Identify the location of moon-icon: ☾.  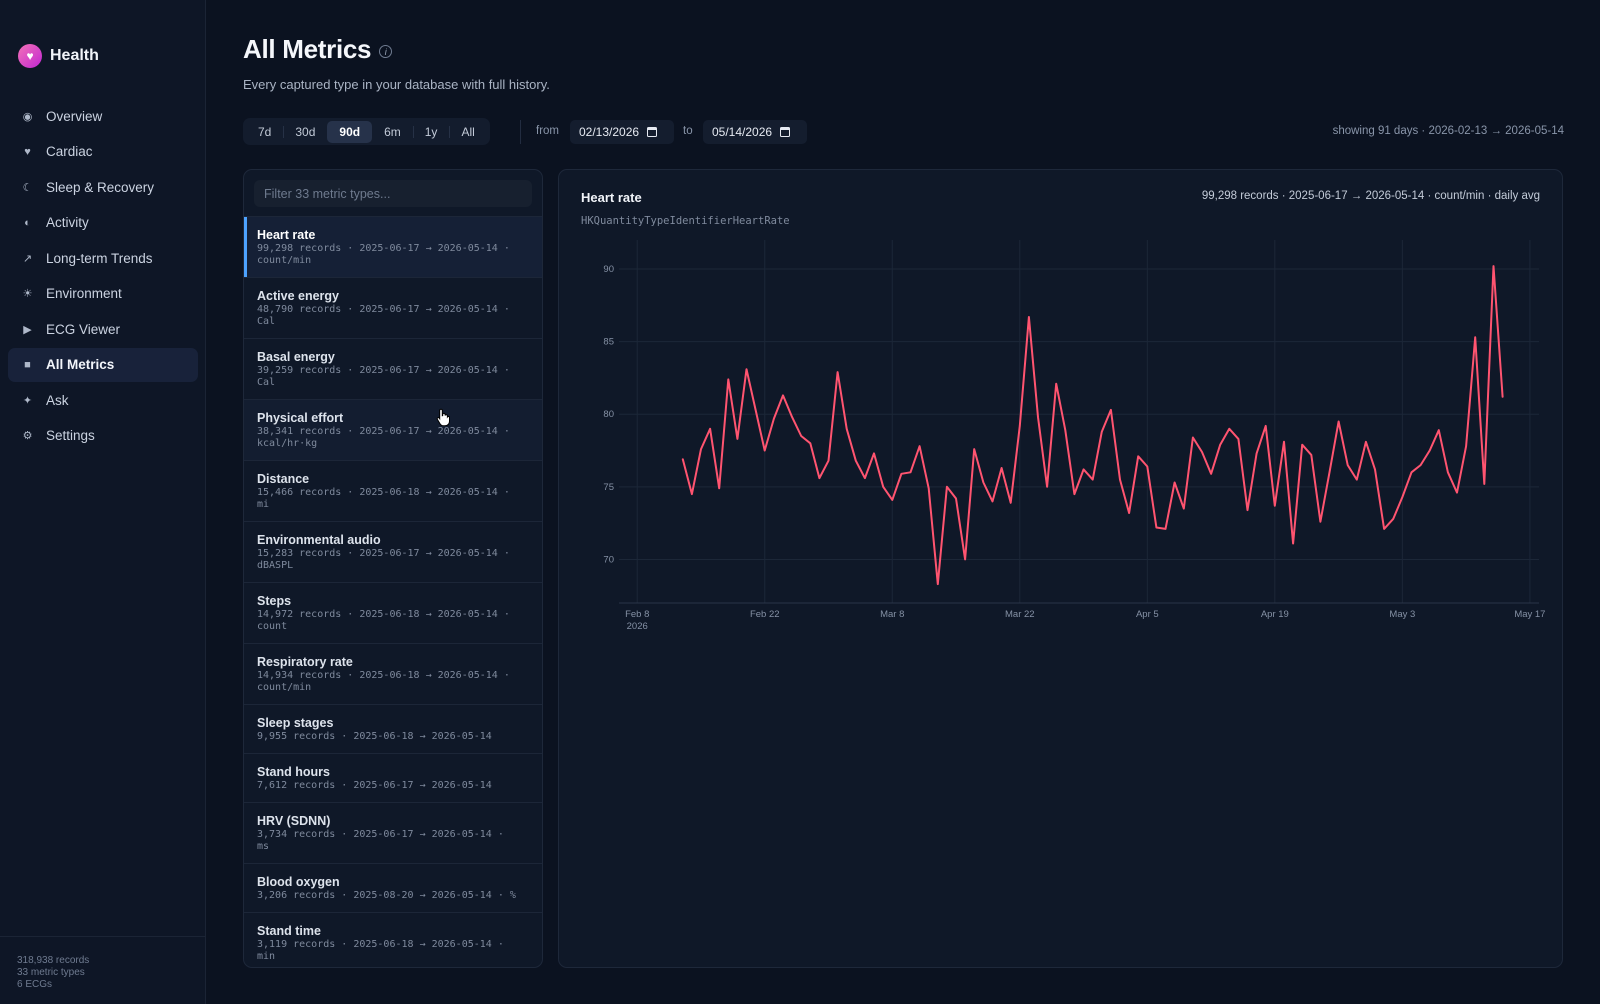
(27, 187).